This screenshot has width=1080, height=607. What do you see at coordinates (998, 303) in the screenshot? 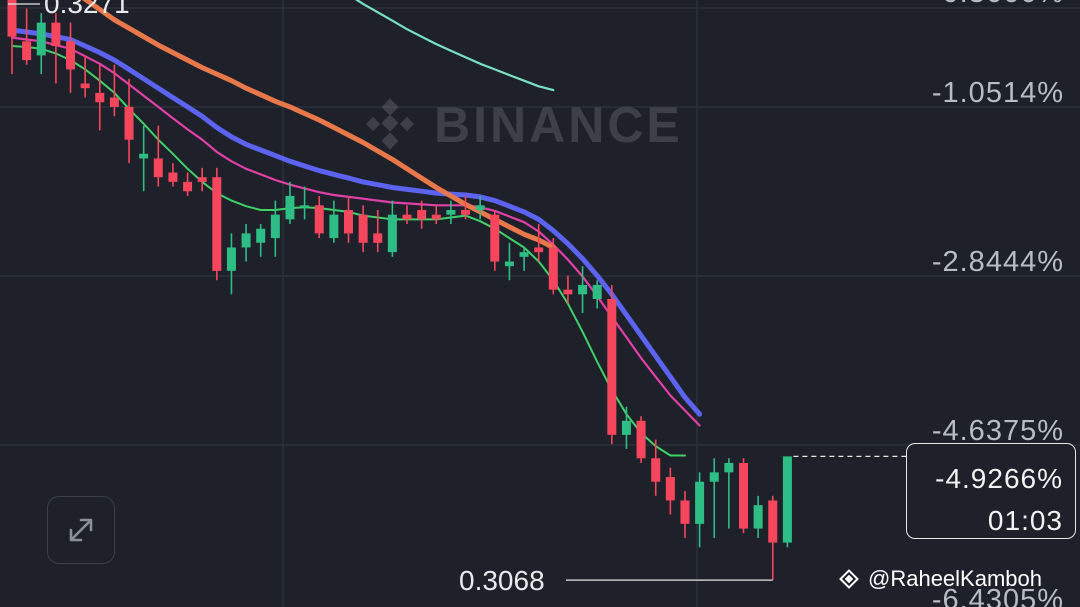
I see `y-axis-labels: -0.3666% -1.0514% -2.8444% -4.6375% -6.4305%` at bounding box center [998, 303].